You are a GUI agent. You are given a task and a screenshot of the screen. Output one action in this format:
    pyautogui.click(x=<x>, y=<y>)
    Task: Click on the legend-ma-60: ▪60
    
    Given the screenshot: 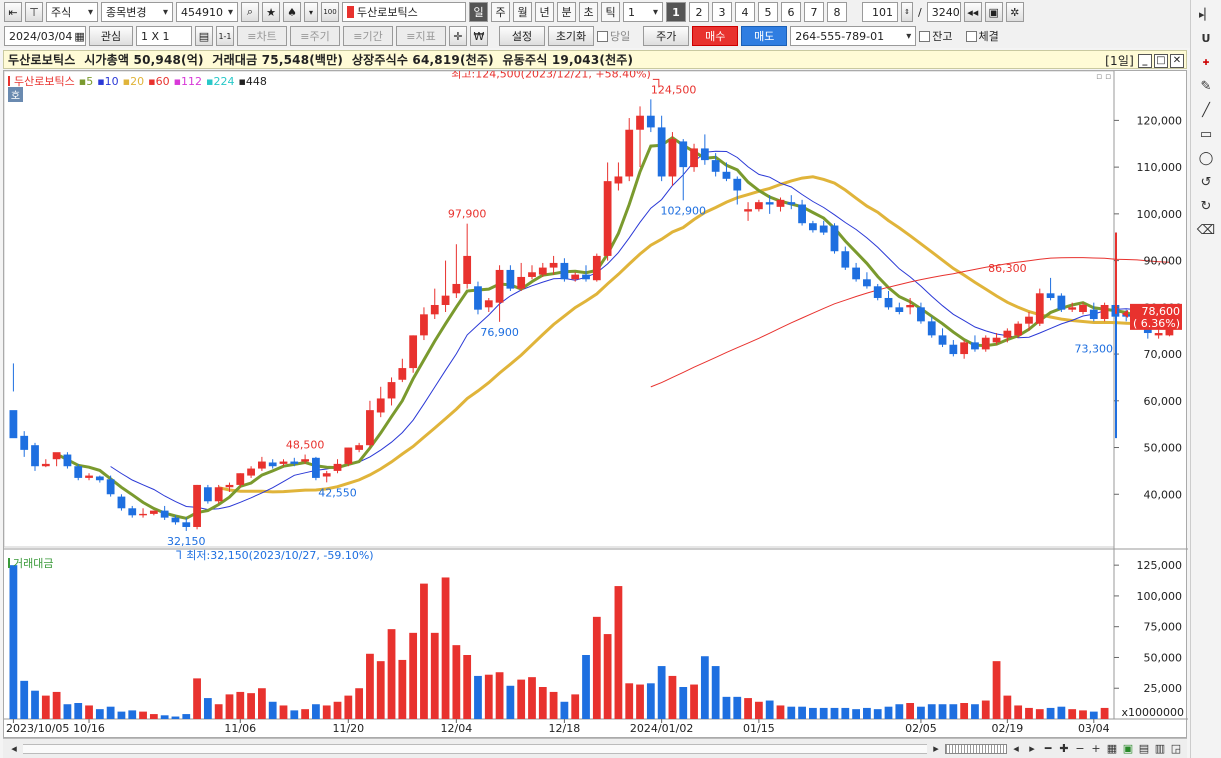 What is the action you would take?
    pyautogui.click(x=159, y=81)
    